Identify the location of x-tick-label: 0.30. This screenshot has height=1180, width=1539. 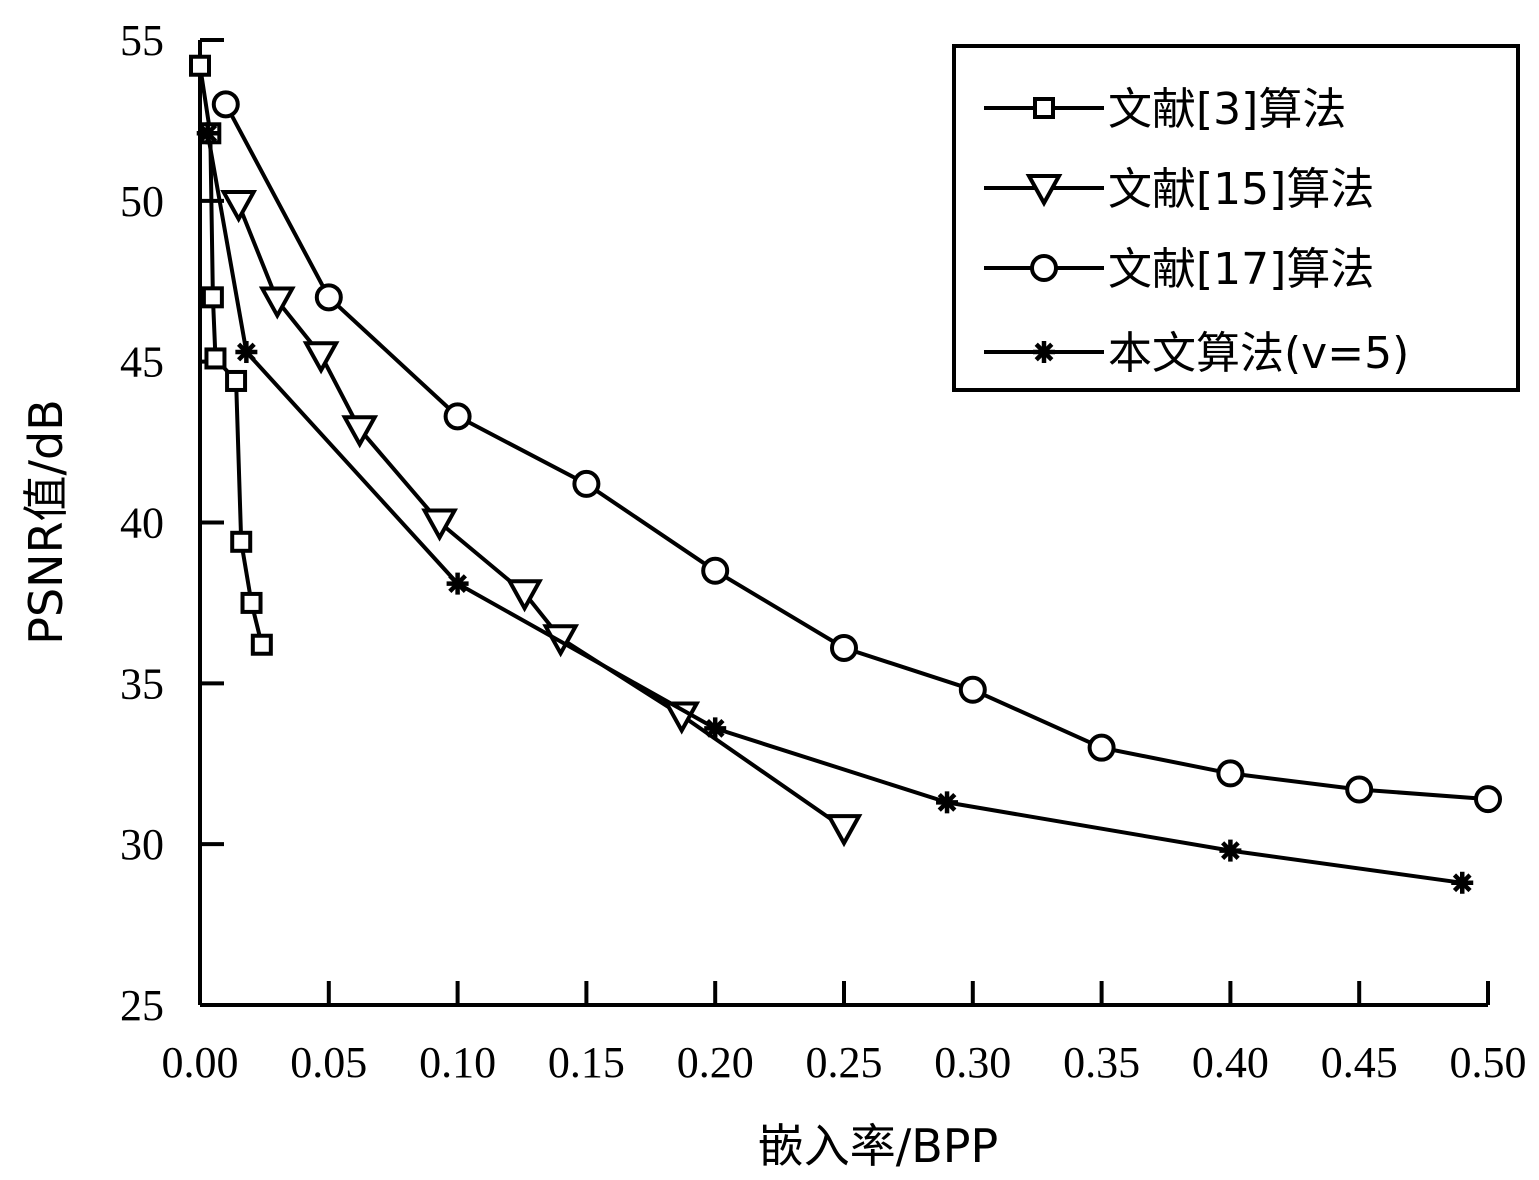
(972, 1062).